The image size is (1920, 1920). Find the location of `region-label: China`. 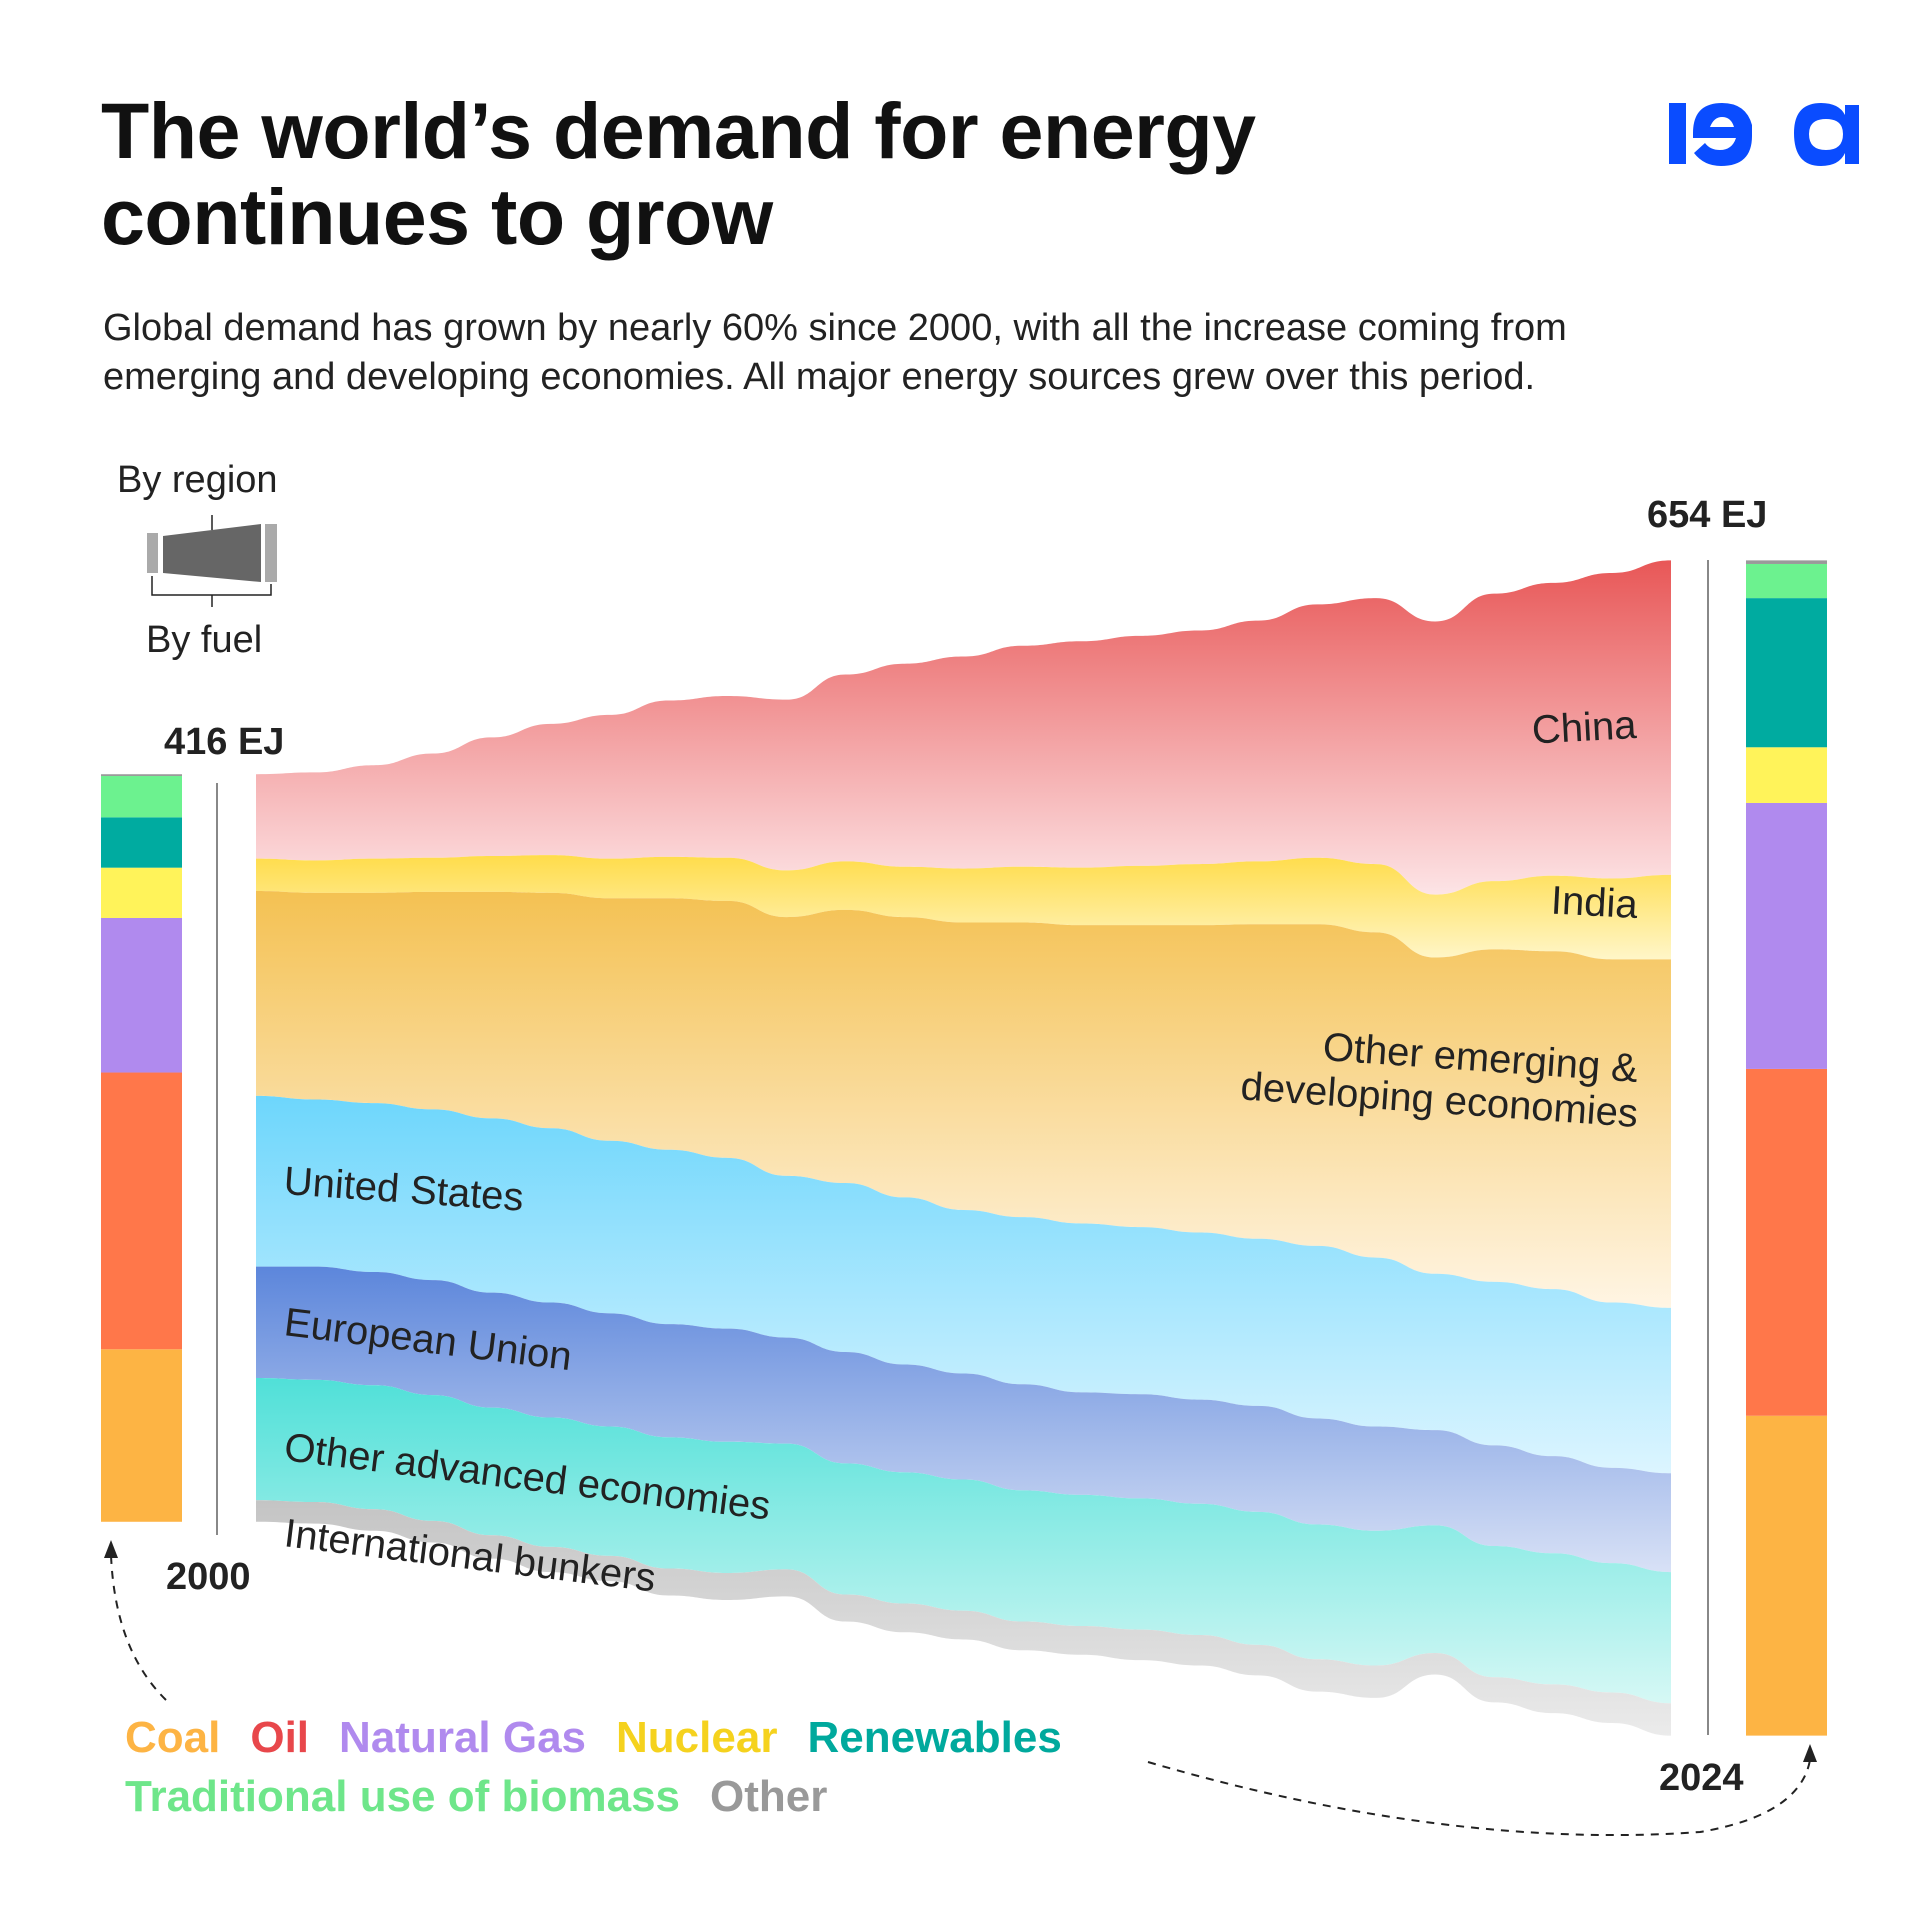

region-label: China is located at coordinates (1584, 727).